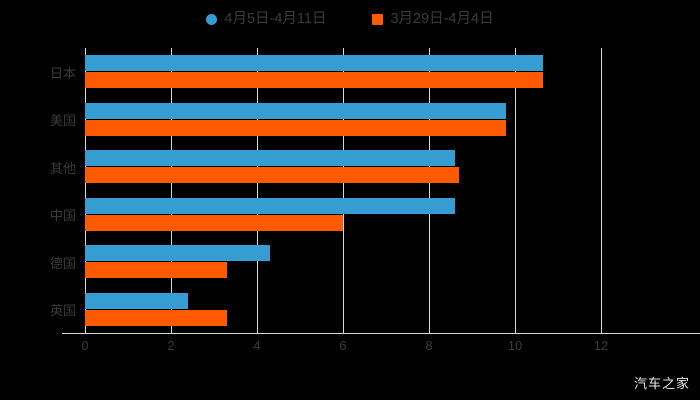  I want to click on bar-英国-4月5日-4月11日, so click(137, 300).